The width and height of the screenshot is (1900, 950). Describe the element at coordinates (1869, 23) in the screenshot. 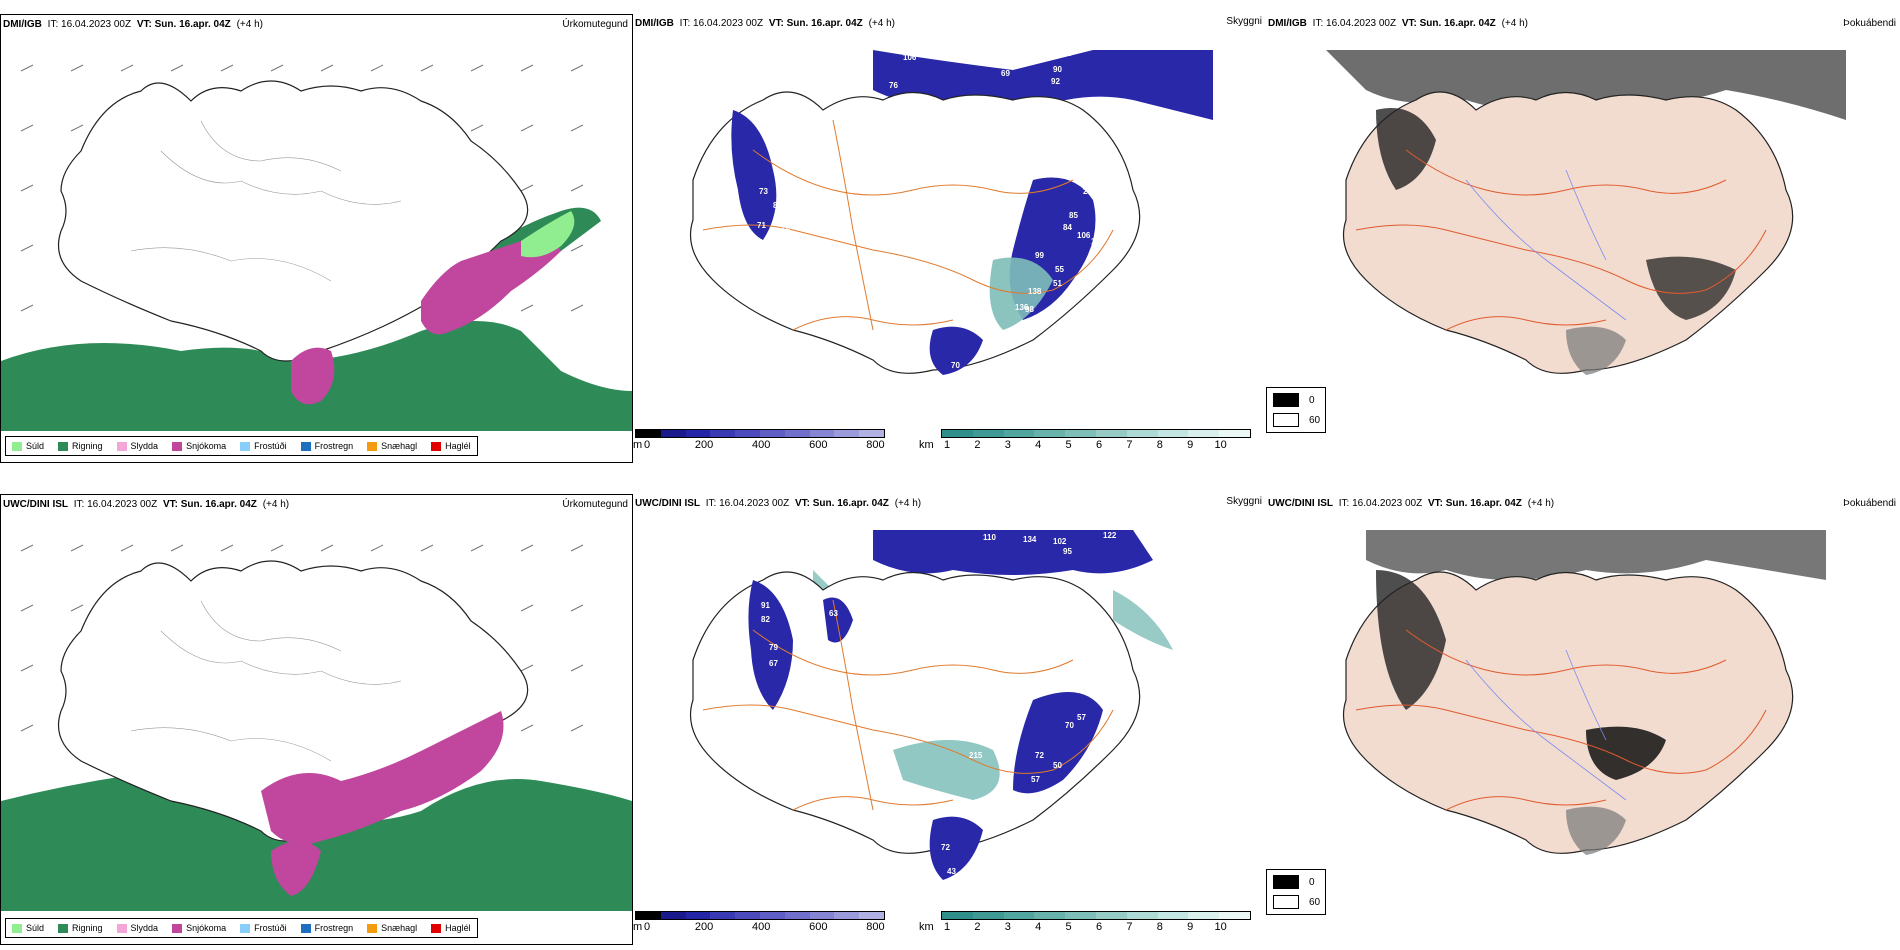

I see `panel-title: Þokuábendi` at that location.